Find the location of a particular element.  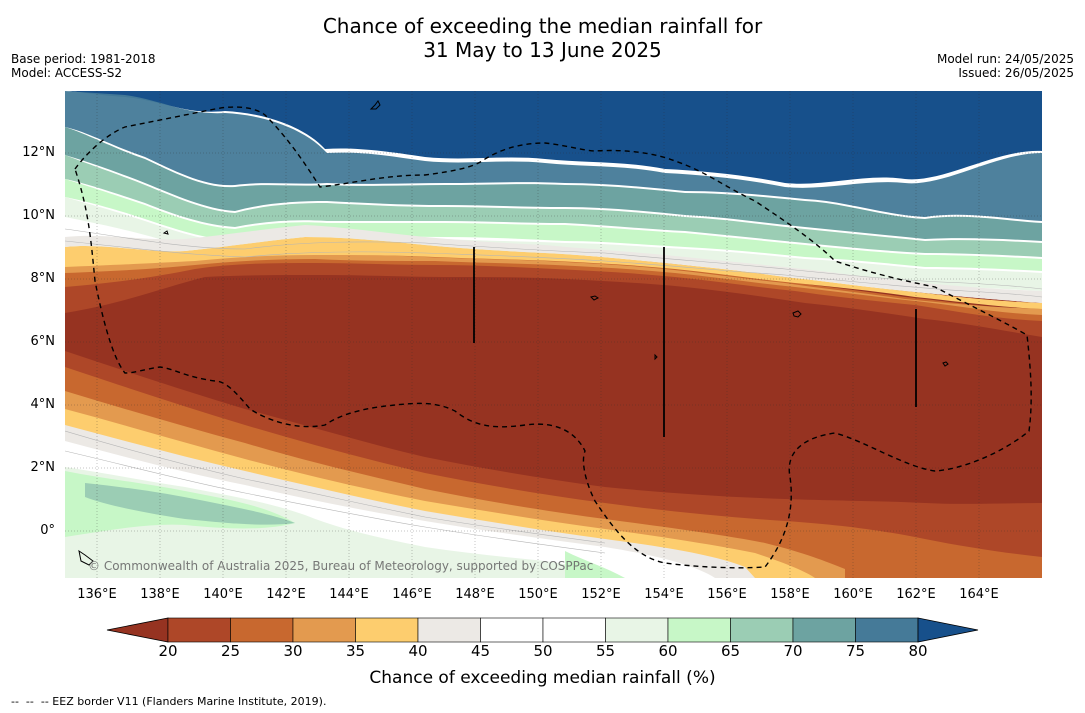

lat-label-12n: 12°N is located at coordinates (38, 152).